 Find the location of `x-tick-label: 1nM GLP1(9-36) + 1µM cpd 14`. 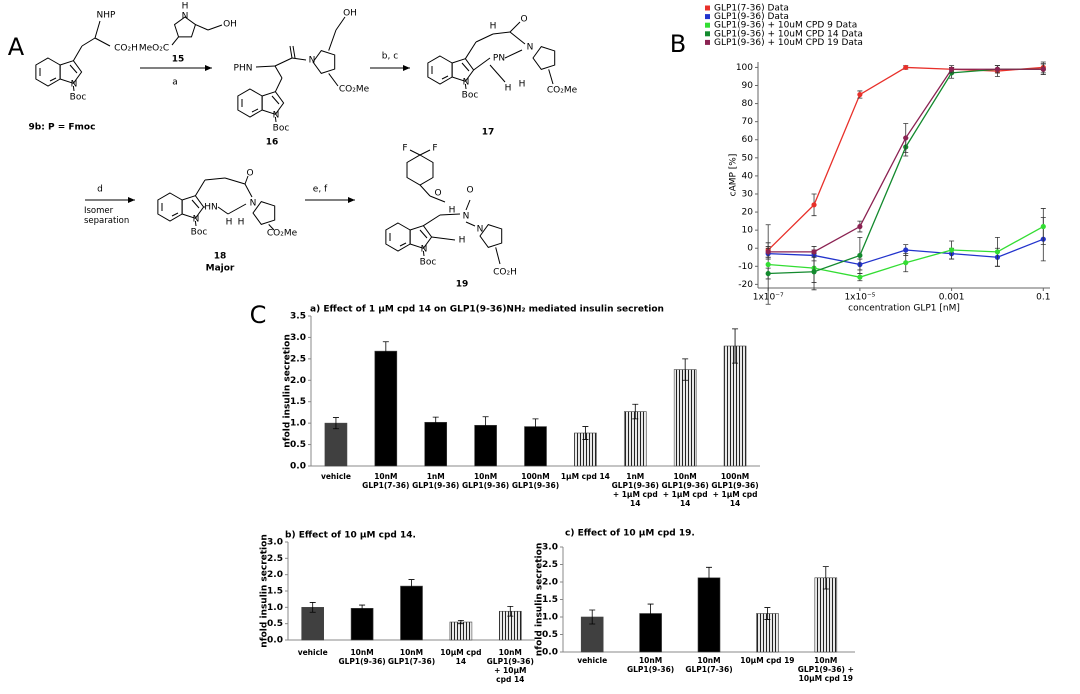

x-tick-label: 1nM GLP1(9-36) + 1µM cpd 14 is located at coordinates (635, 490).